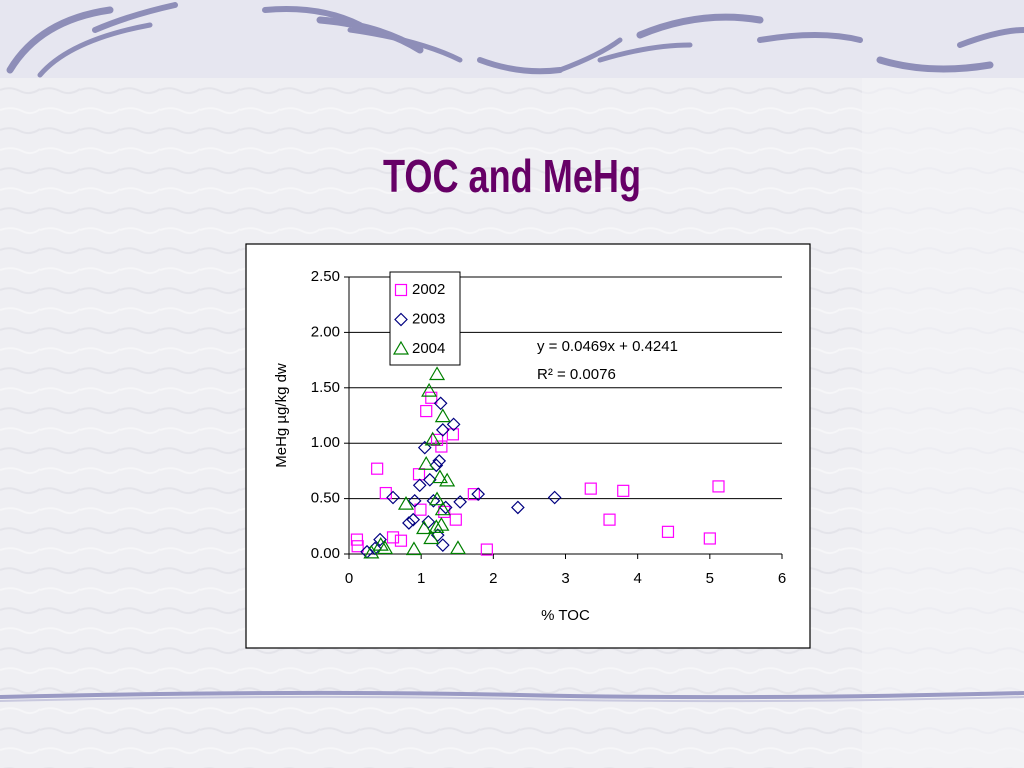 The image size is (1024, 768). What do you see at coordinates (349, 578) in the screenshot?
I see `x-tick-label: 0` at bounding box center [349, 578].